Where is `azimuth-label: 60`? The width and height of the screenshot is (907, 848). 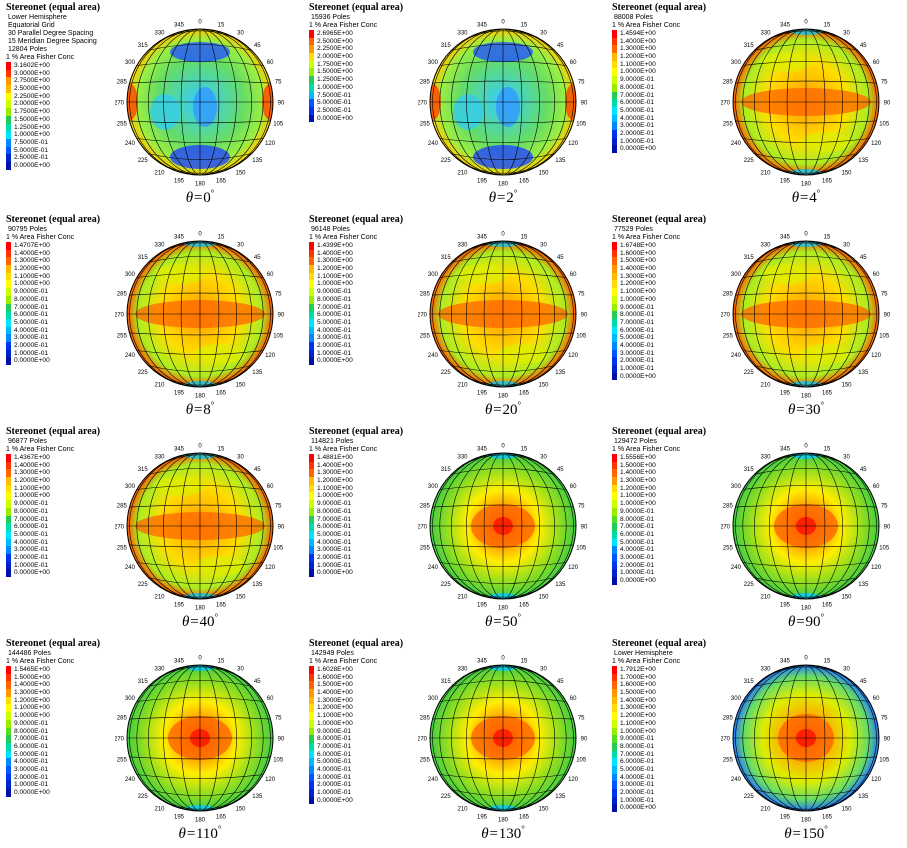 azimuth-label: 60 is located at coordinates (876, 275).